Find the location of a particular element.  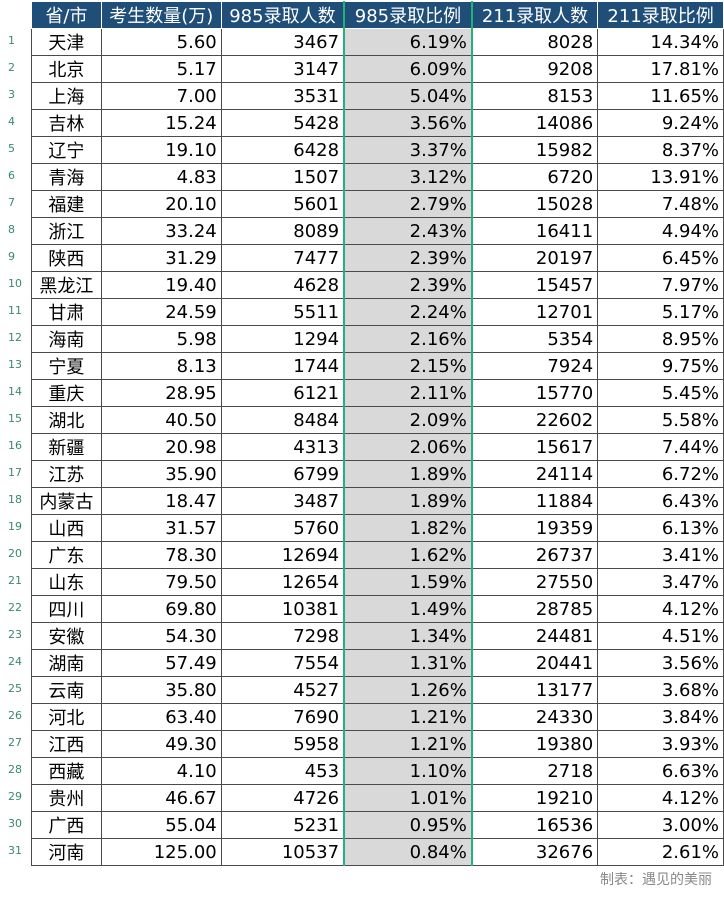

cell-985-ratio: 0.84% is located at coordinates (408, 852).